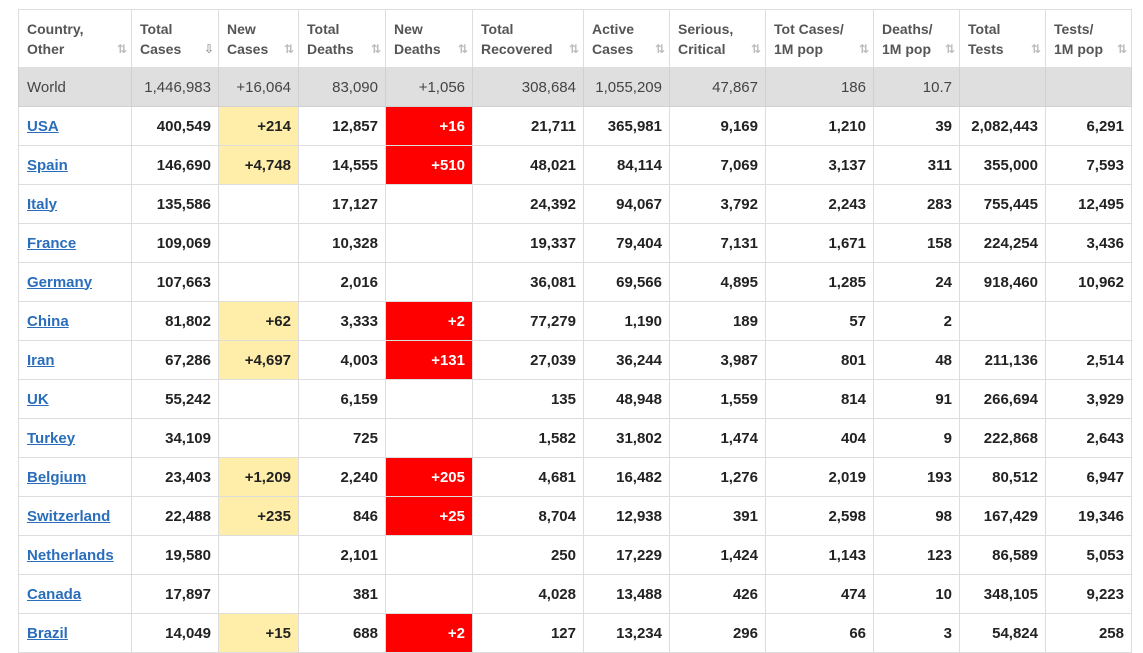 This screenshot has height=653, width=1143. I want to click on cell-serious-critical: 1,424, so click(717, 555).